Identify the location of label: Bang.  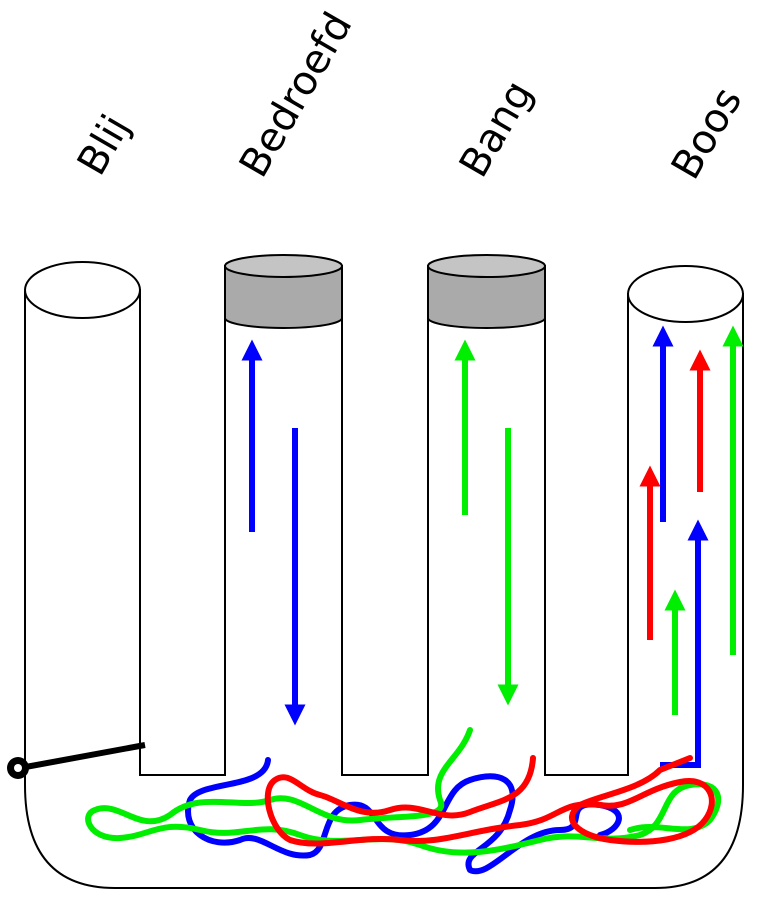
(496, 129).